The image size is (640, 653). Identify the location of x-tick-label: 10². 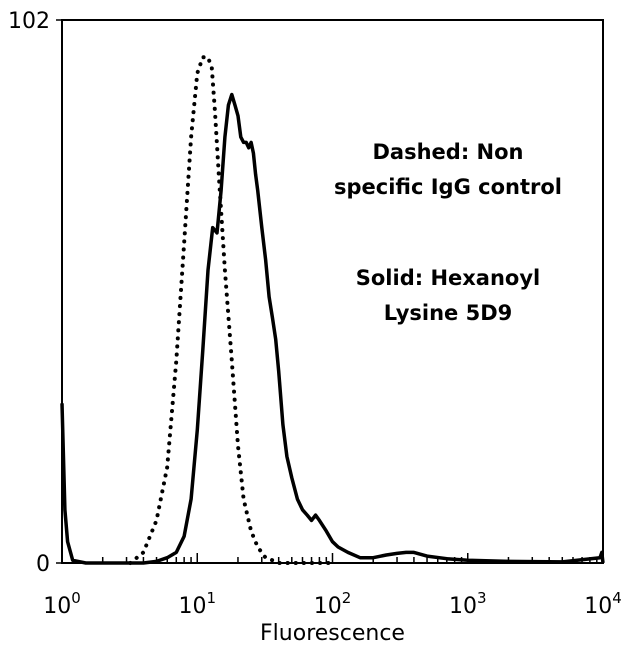
(333, 604).